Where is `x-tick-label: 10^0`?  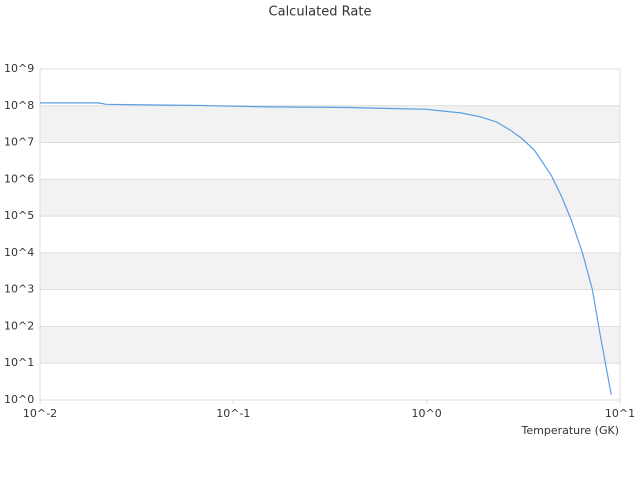
x-tick-label: 10^0 is located at coordinates (427, 413).